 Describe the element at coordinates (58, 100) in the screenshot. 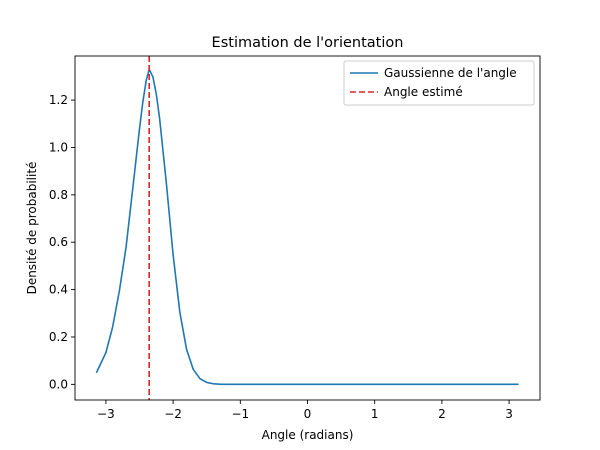

I see `y-tick-label: 1.2` at that location.